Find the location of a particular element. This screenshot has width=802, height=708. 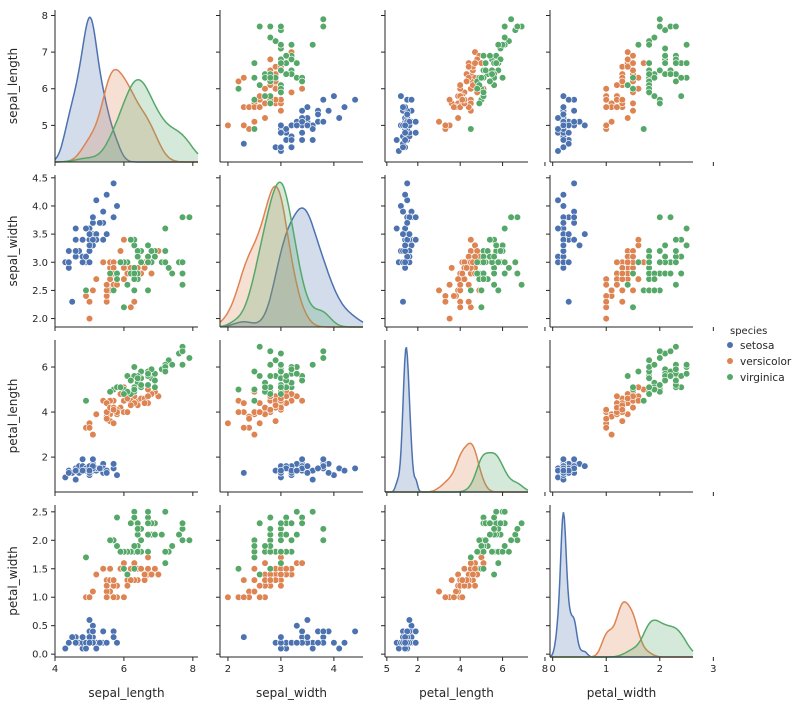

x-tick-label: 5 is located at coordinates (387, 669).